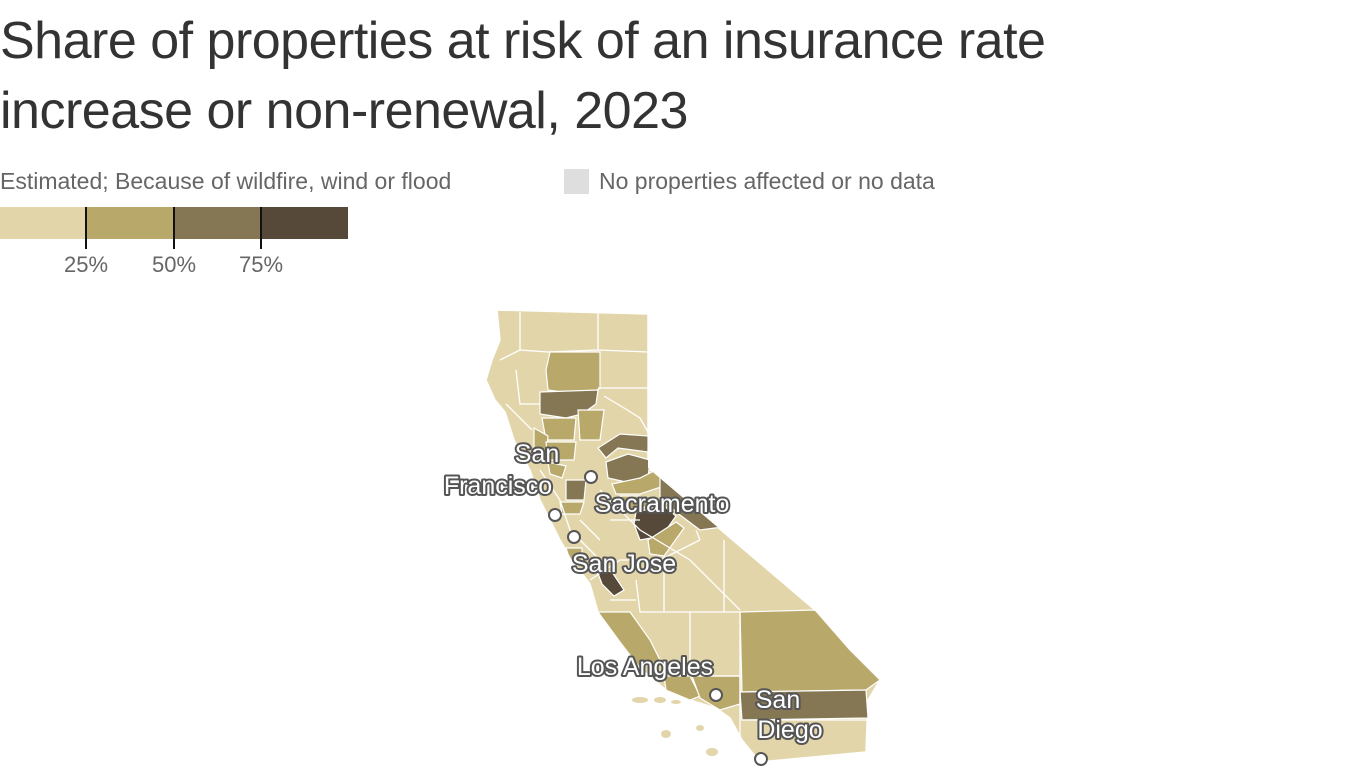  I want to click on marker-san-jose, so click(574, 537).